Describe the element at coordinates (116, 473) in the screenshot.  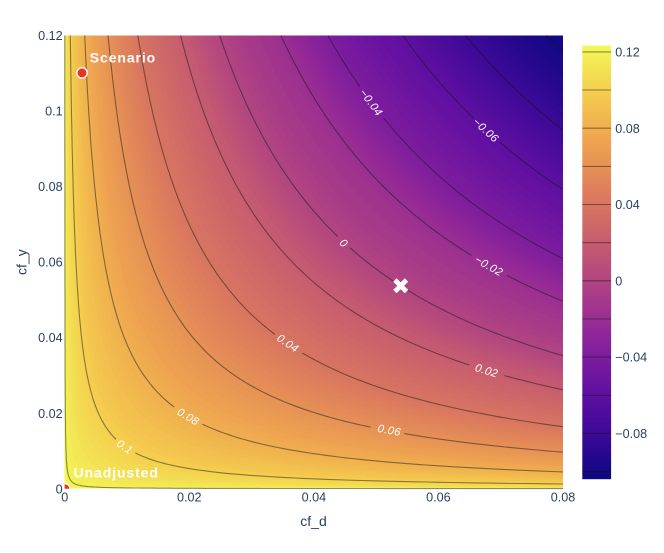
I see `svg-text: Unadjusted` at that location.